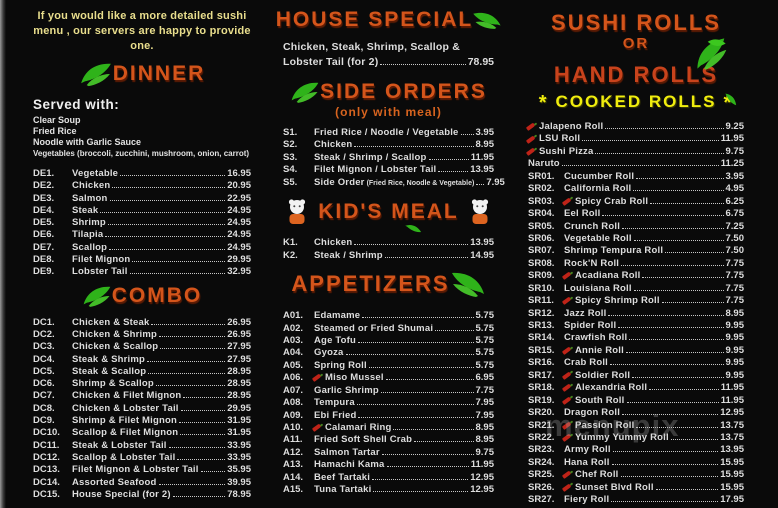 The height and width of the screenshot is (508, 778). What do you see at coordinates (85, 210) in the screenshot?
I see `item-name: Steak` at bounding box center [85, 210].